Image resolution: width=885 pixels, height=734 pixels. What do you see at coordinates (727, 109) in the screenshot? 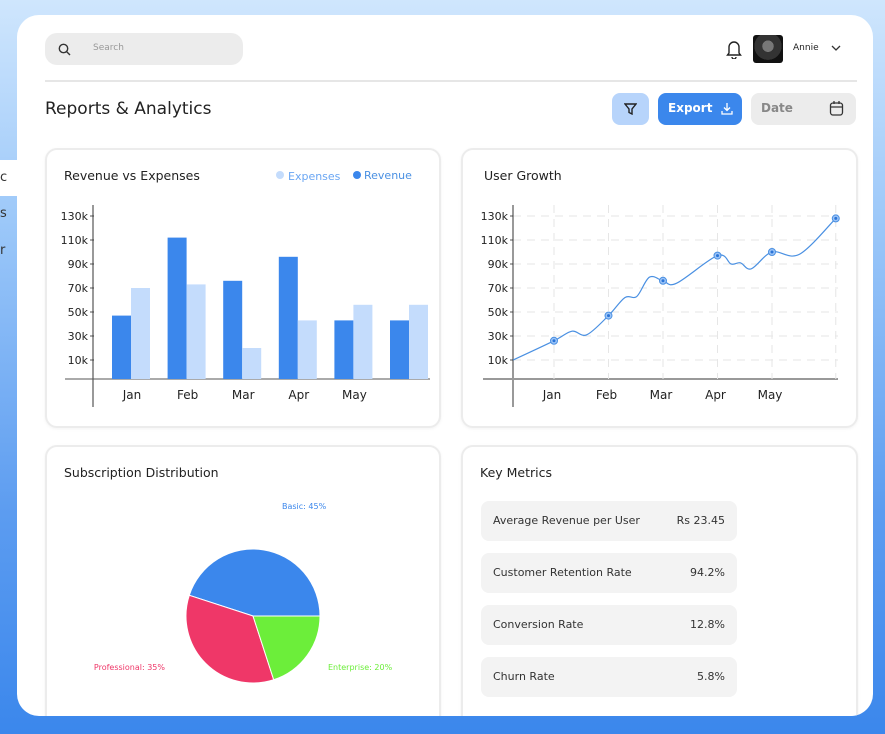
I see `download-icon` at bounding box center [727, 109].